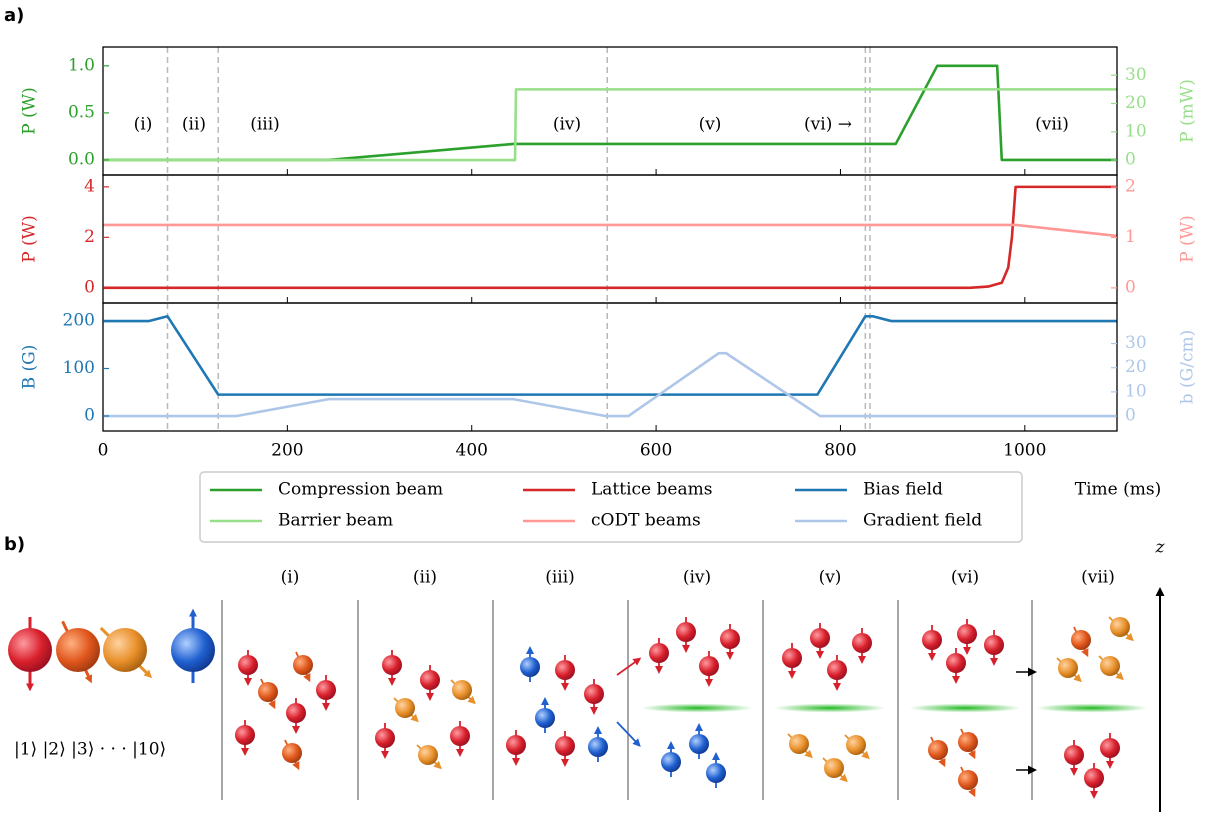 The width and height of the screenshot is (1205, 819). What do you see at coordinates (1098, 578) in the screenshot?
I see `column-label: (vii)` at bounding box center [1098, 578].